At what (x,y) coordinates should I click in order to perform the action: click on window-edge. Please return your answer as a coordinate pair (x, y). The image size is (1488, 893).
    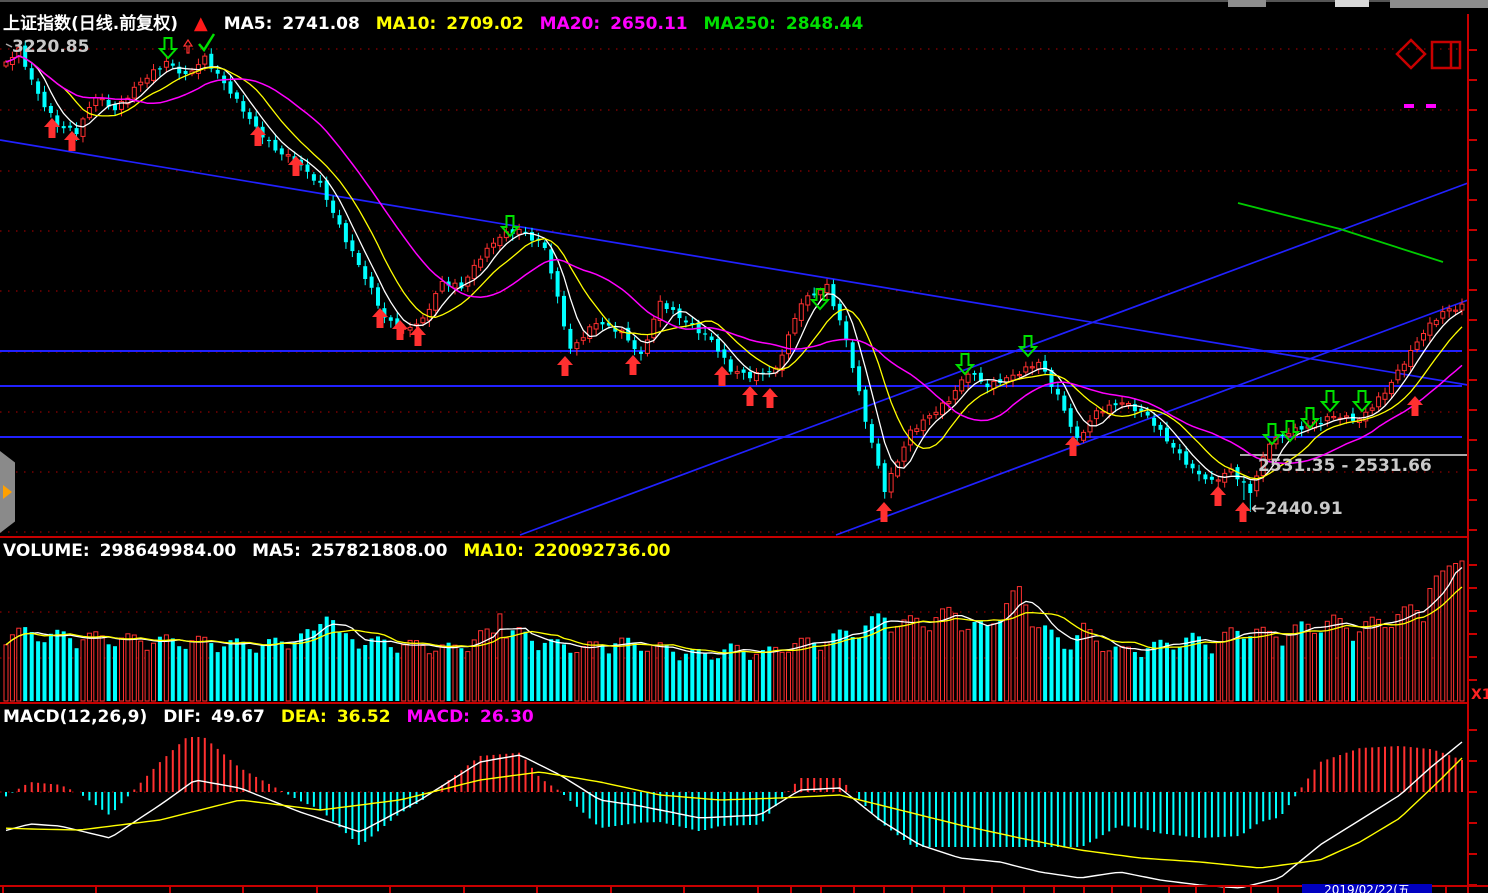
    Looking at the image, I should click on (744, 1).